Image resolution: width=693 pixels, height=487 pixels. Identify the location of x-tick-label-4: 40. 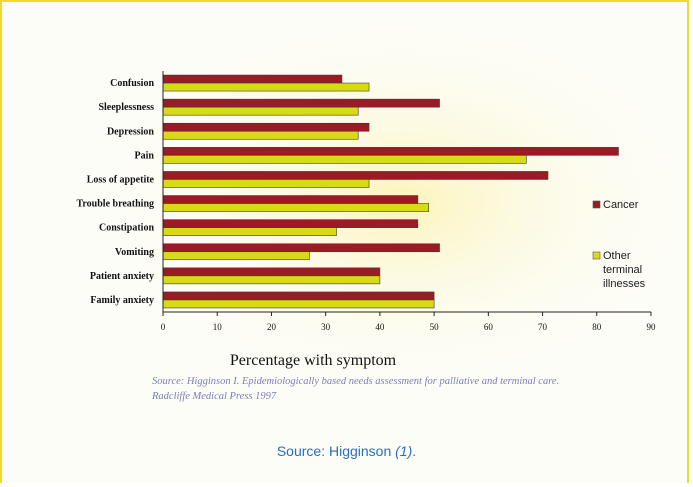
(380, 327).